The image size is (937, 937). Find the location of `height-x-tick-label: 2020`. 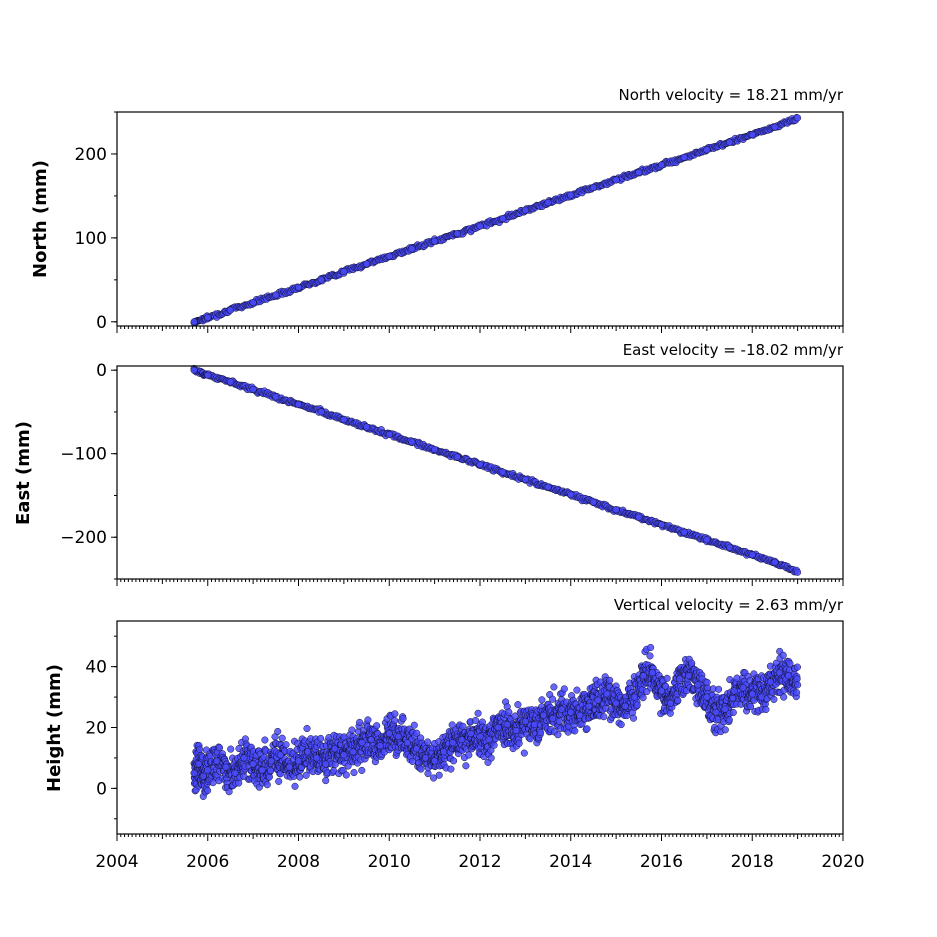

height-x-tick-label: 2020 is located at coordinates (842, 862).